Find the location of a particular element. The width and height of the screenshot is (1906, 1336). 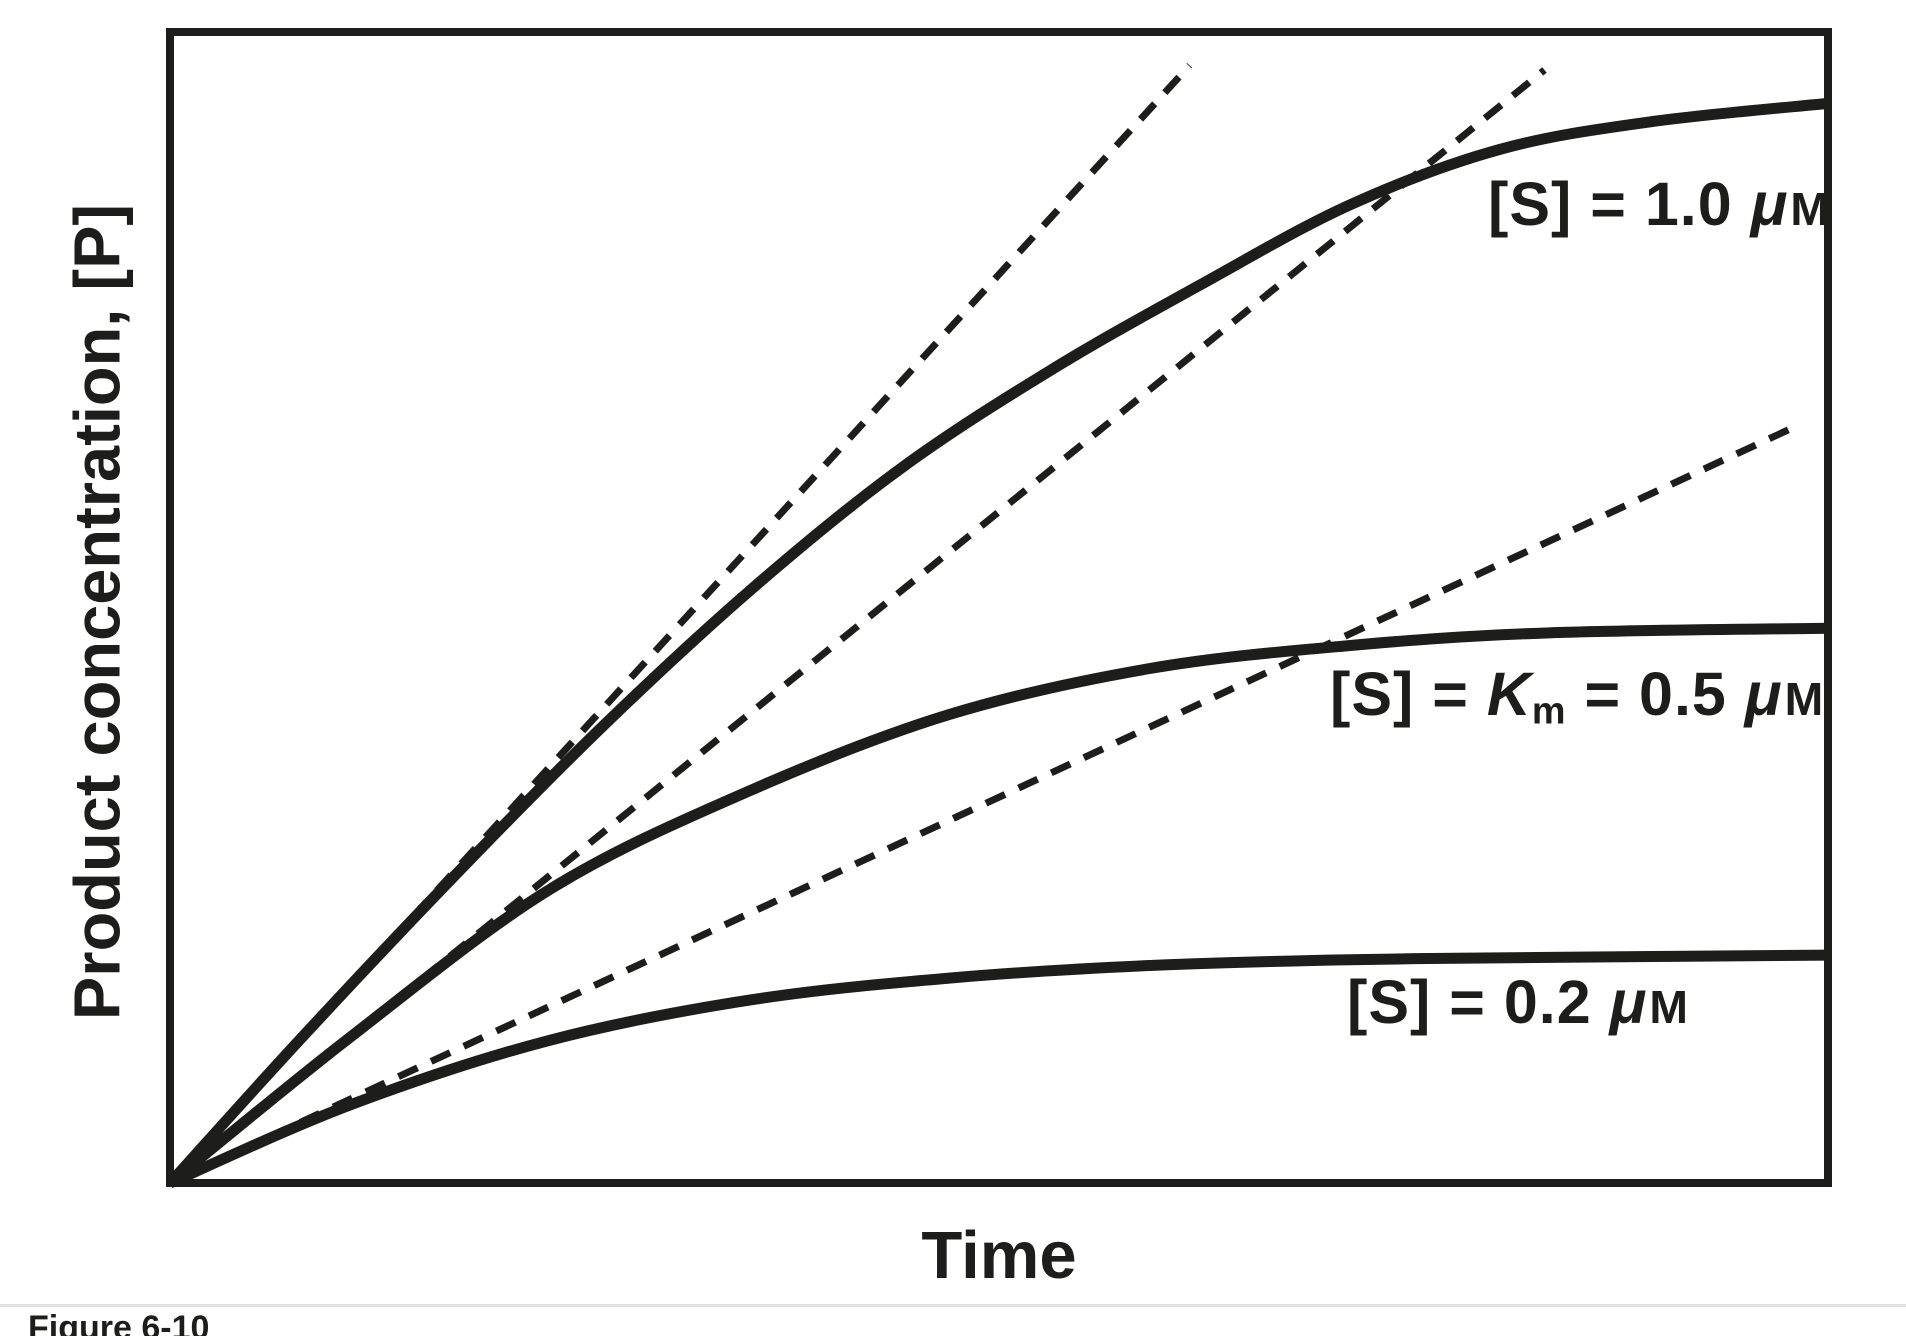

curve-label-s1-text: [S] = 1.0 is located at coordinates (1619, 204).